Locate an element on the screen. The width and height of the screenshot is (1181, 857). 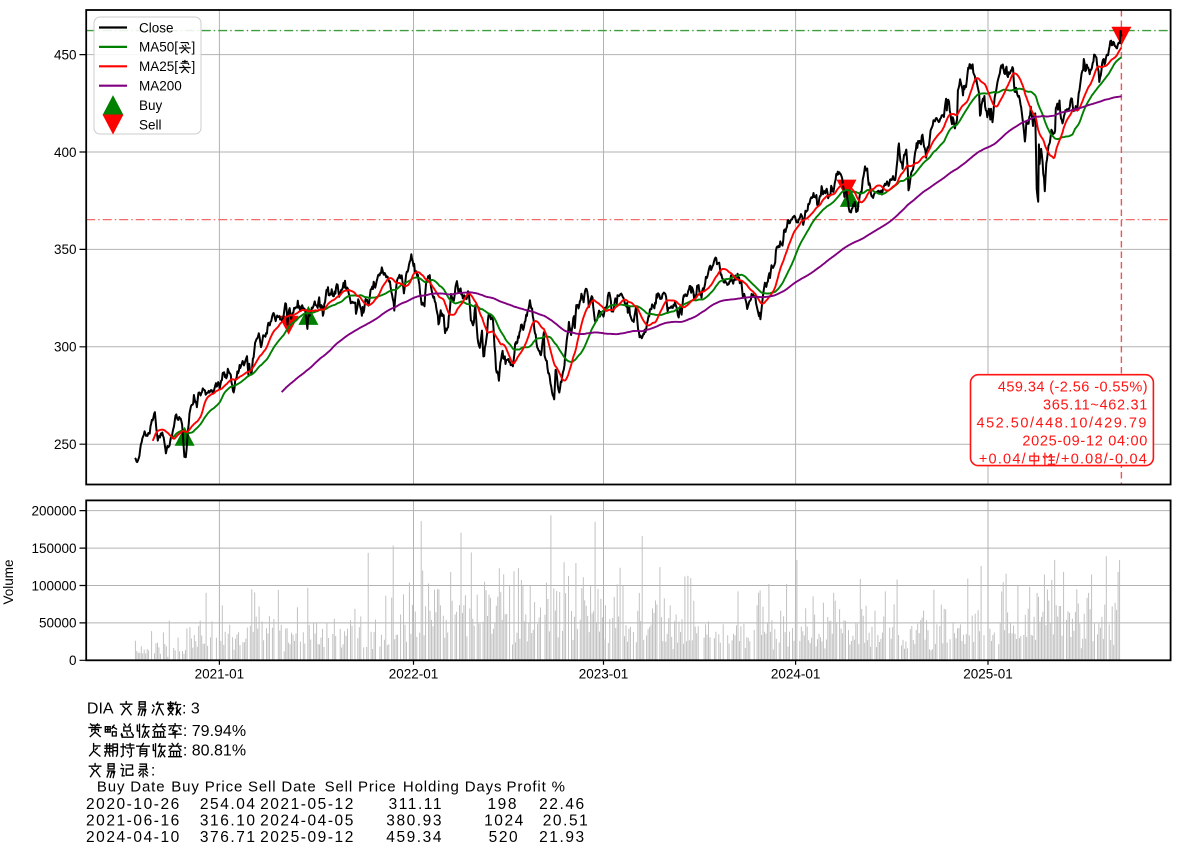
svg-text: 1024 is located at coordinates (504, 821).